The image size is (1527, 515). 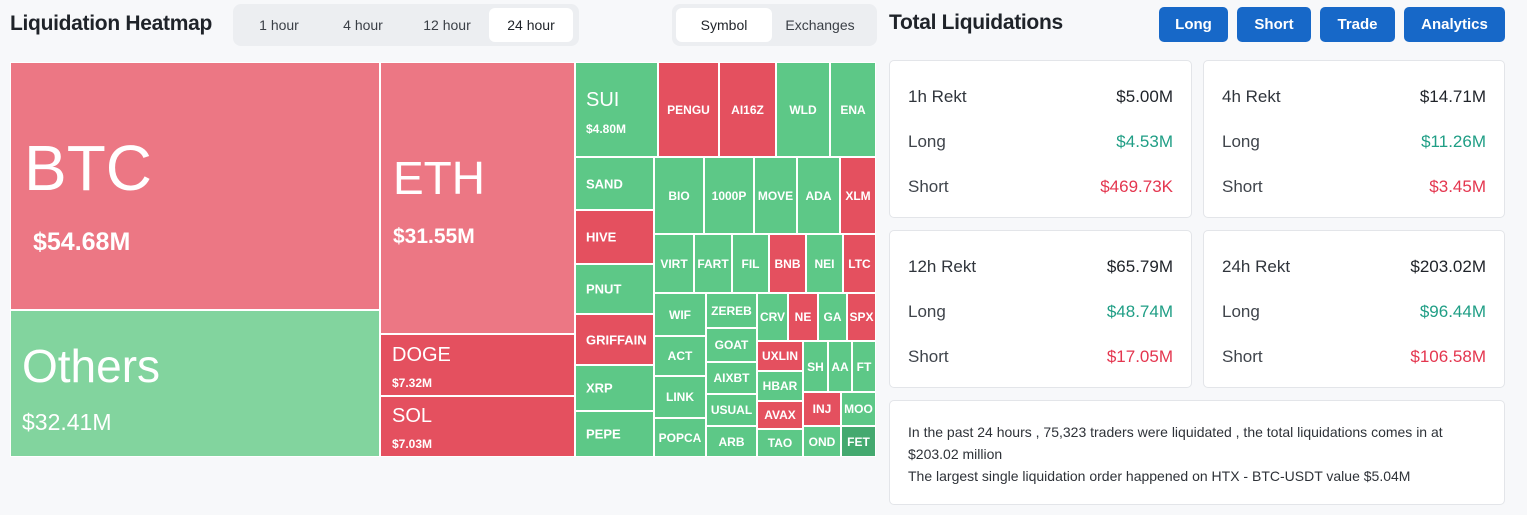 What do you see at coordinates (780, 386) in the screenshot?
I see `heatmap-tile-hbar: HBAR` at bounding box center [780, 386].